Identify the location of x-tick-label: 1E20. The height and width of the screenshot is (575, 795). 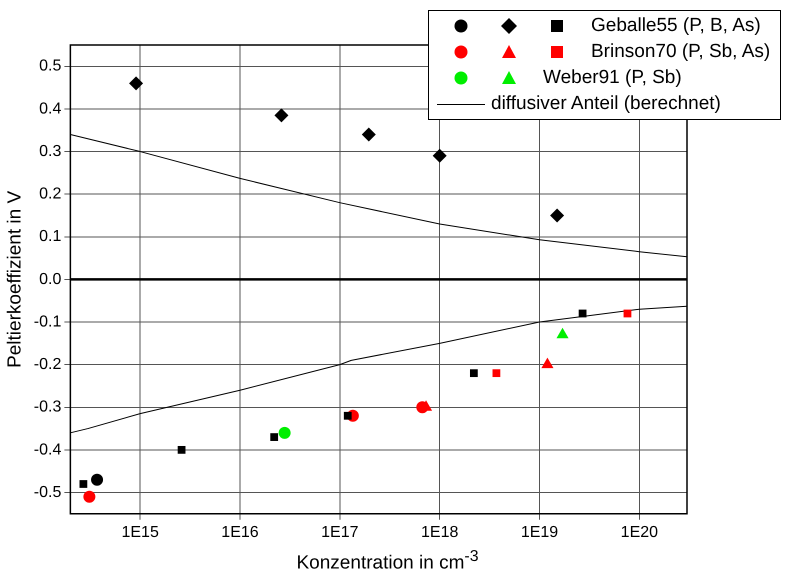
(639, 532).